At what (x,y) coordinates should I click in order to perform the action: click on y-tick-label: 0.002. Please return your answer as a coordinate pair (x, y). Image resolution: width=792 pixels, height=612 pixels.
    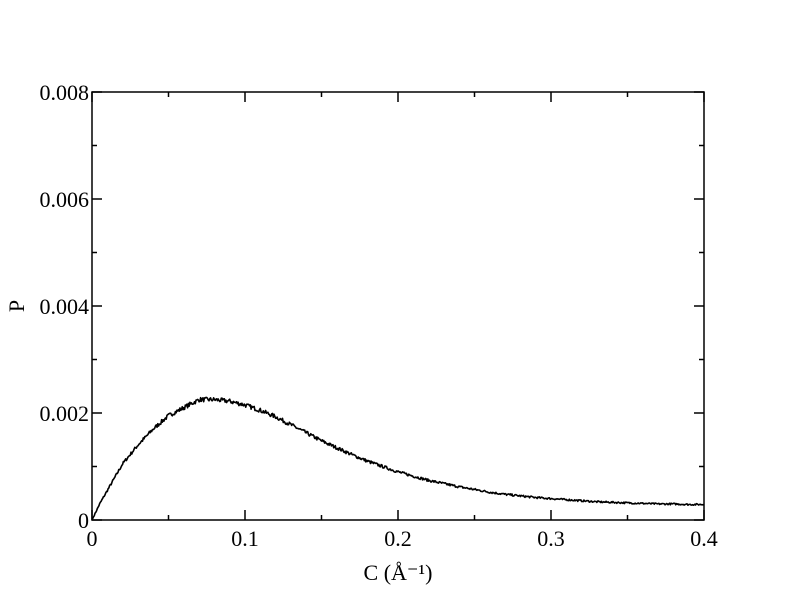
    Looking at the image, I should click on (65, 413).